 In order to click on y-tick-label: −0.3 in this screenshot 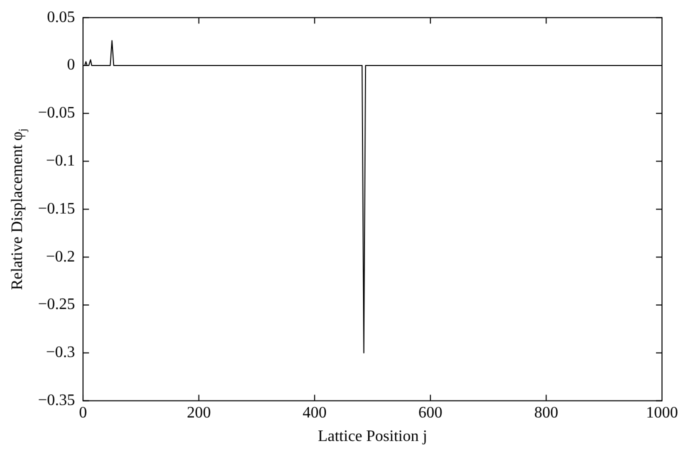, I will do `click(61, 353)`.